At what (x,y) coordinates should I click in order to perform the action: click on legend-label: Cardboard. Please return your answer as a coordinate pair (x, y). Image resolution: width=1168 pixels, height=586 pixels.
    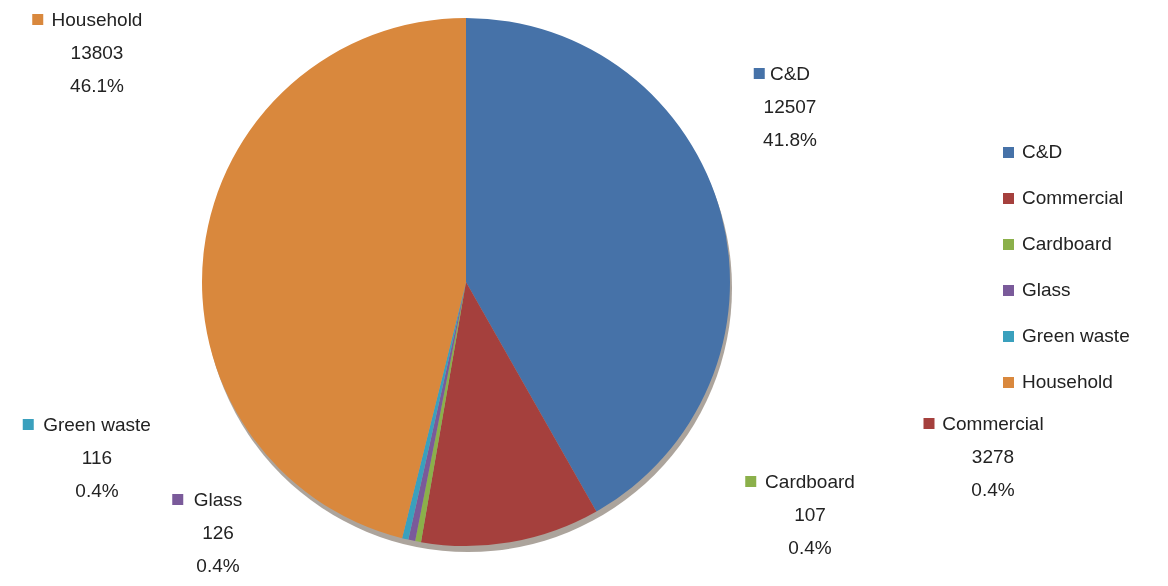
    Looking at the image, I should click on (810, 481).